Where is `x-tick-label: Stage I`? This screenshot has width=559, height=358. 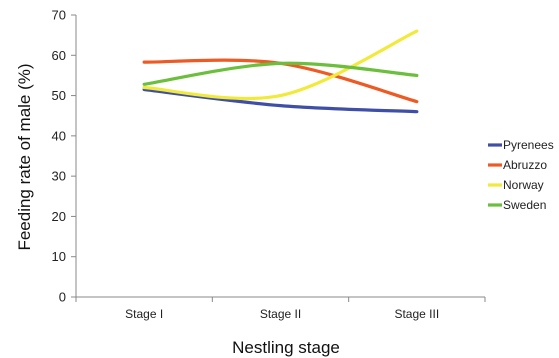 x-tick-label: Stage I is located at coordinates (144, 314).